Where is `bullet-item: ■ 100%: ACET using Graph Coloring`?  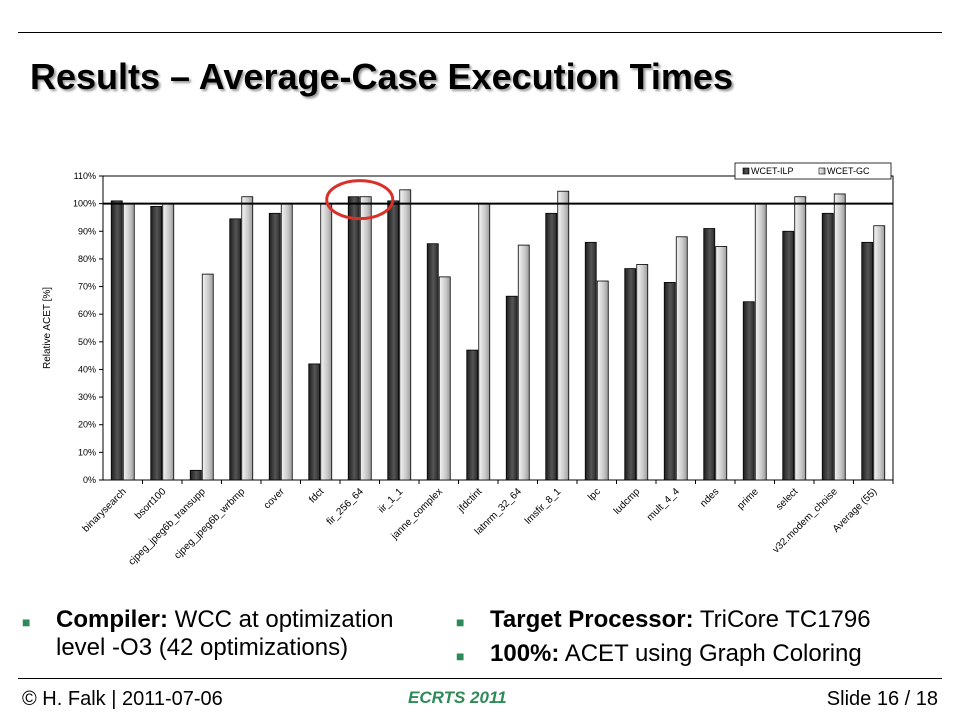 bullet-item: ■ 100%: ACET using Graph Coloring is located at coordinates (696, 654).